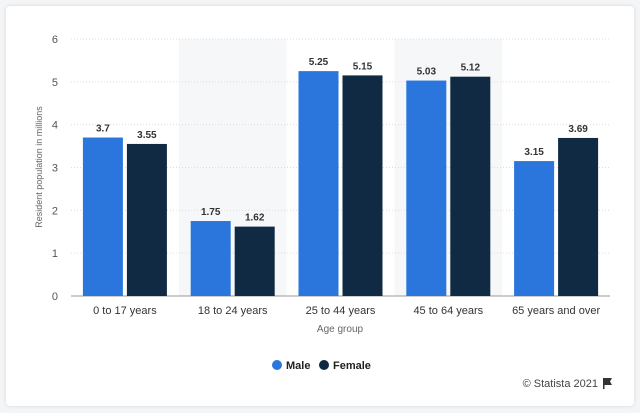 Image resolution: width=640 pixels, height=413 pixels. What do you see at coordinates (55, 211) in the screenshot?
I see `y-tick-label: 2` at bounding box center [55, 211].